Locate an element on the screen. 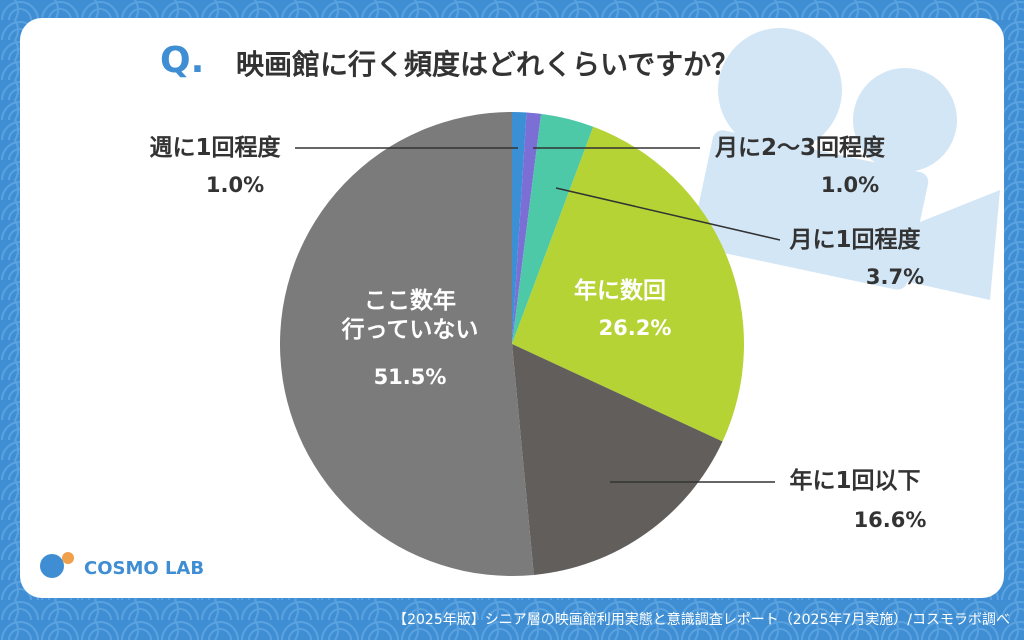 Image resolution: width=1024 pixels, height=644 pixels. title-prefix: Q. is located at coordinates (182, 60).